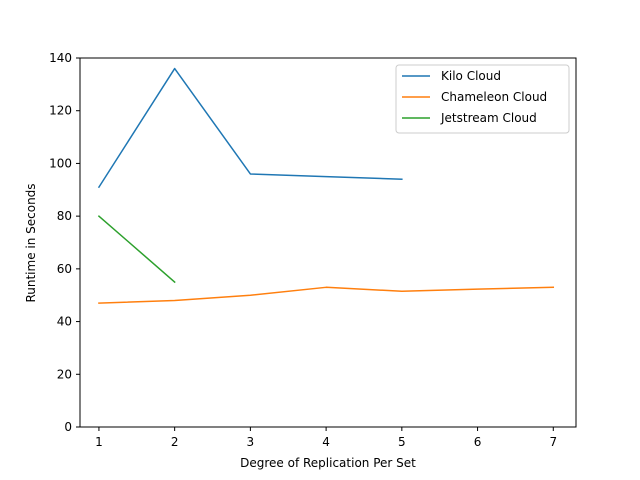 The image size is (640, 480). Describe the element at coordinates (251, 442) in the screenshot. I see `x-tick-label: 3` at that location.